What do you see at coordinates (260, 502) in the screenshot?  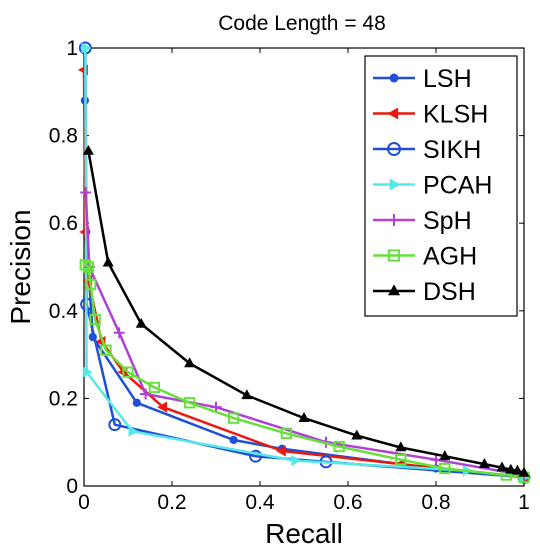 I see `x-tick-label: 0.4` at bounding box center [260, 502].